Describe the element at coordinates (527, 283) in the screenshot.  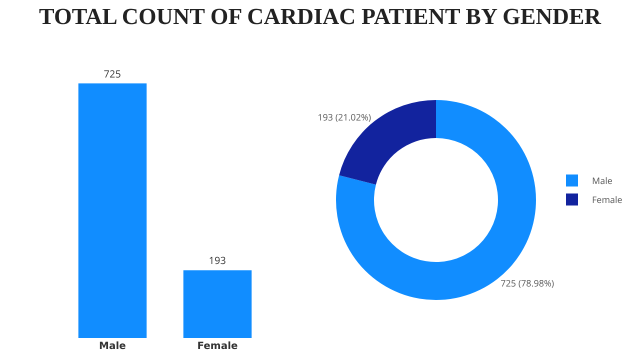
I see `data-label: 725 (78.98%)` at that location.